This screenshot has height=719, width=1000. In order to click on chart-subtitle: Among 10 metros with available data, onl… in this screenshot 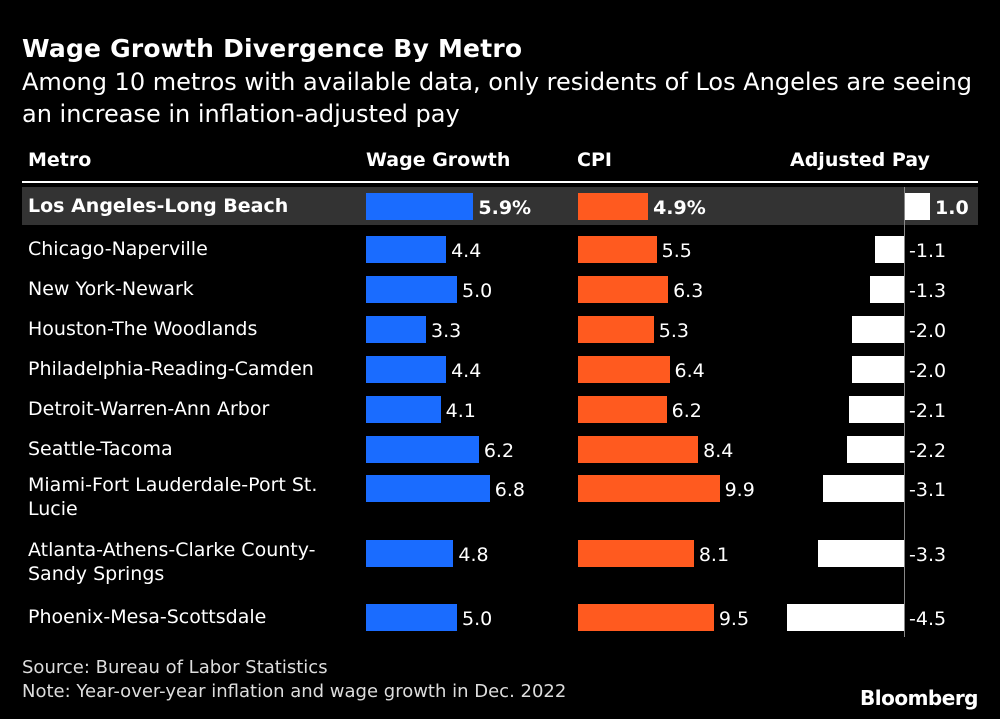, I will do `click(497, 98)`.